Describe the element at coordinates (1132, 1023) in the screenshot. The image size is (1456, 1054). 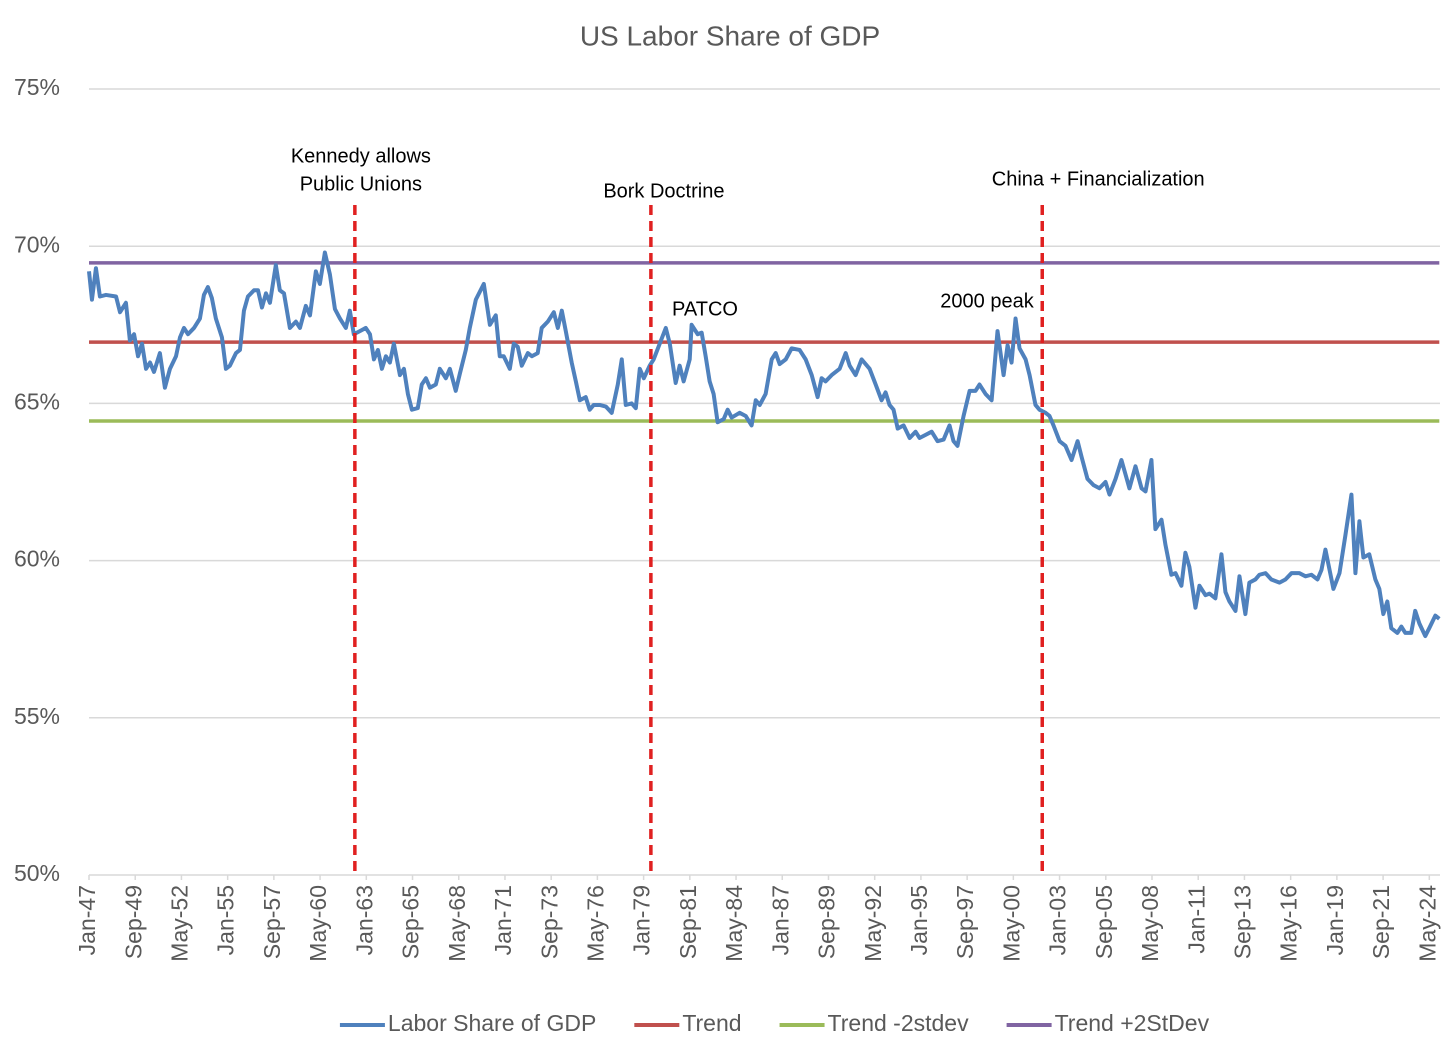
I see `legend-label: Trend +2StDev` at that location.